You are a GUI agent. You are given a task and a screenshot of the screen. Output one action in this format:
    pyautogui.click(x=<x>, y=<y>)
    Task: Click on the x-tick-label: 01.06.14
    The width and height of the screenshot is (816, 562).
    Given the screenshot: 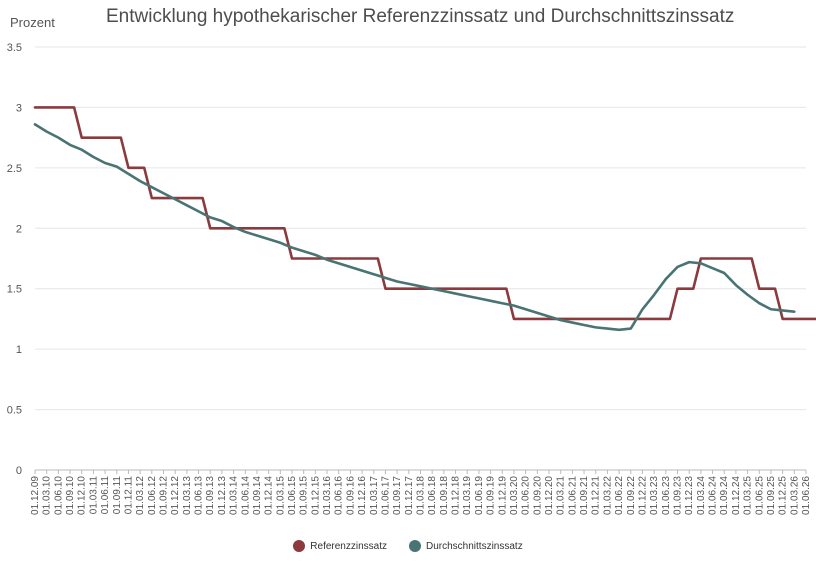 What is the action you would take?
    pyautogui.click(x=245, y=495)
    